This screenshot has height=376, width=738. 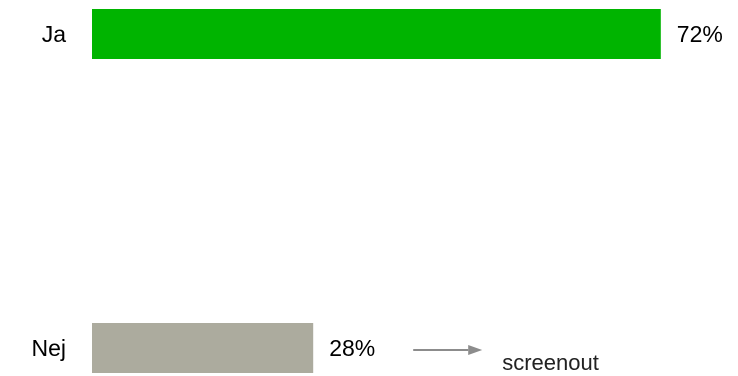 I want to click on annotation-arrow-head-icon, so click(x=475, y=350).